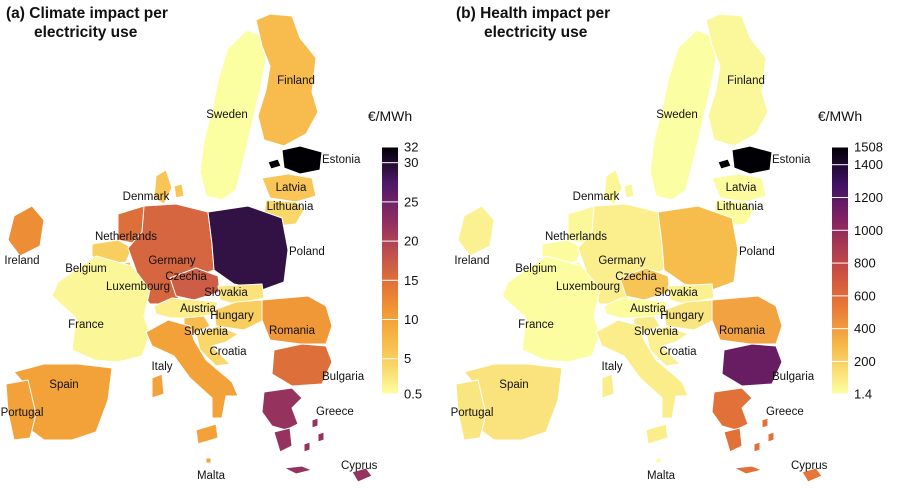 This screenshot has width=900, height=488. Describe the element at coordinates (411, 201) in the screenshot. I see `colorbar-tick-label: 25` at that location.